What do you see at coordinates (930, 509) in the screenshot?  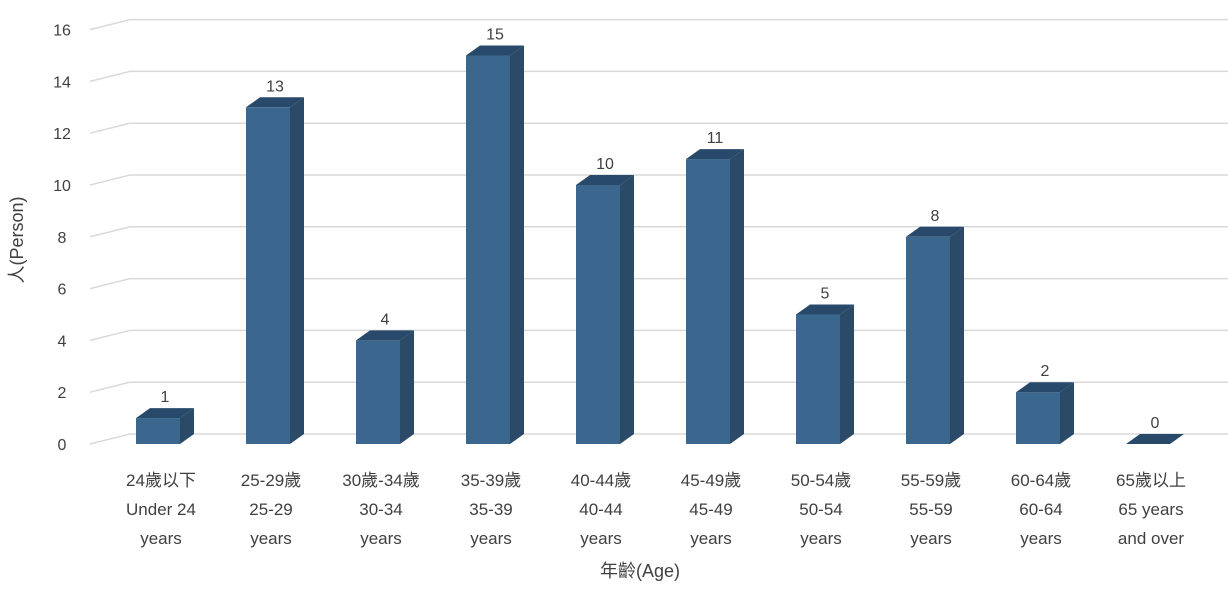 I see `x-tick-label: 55-59` at bounding box center [930, 509].